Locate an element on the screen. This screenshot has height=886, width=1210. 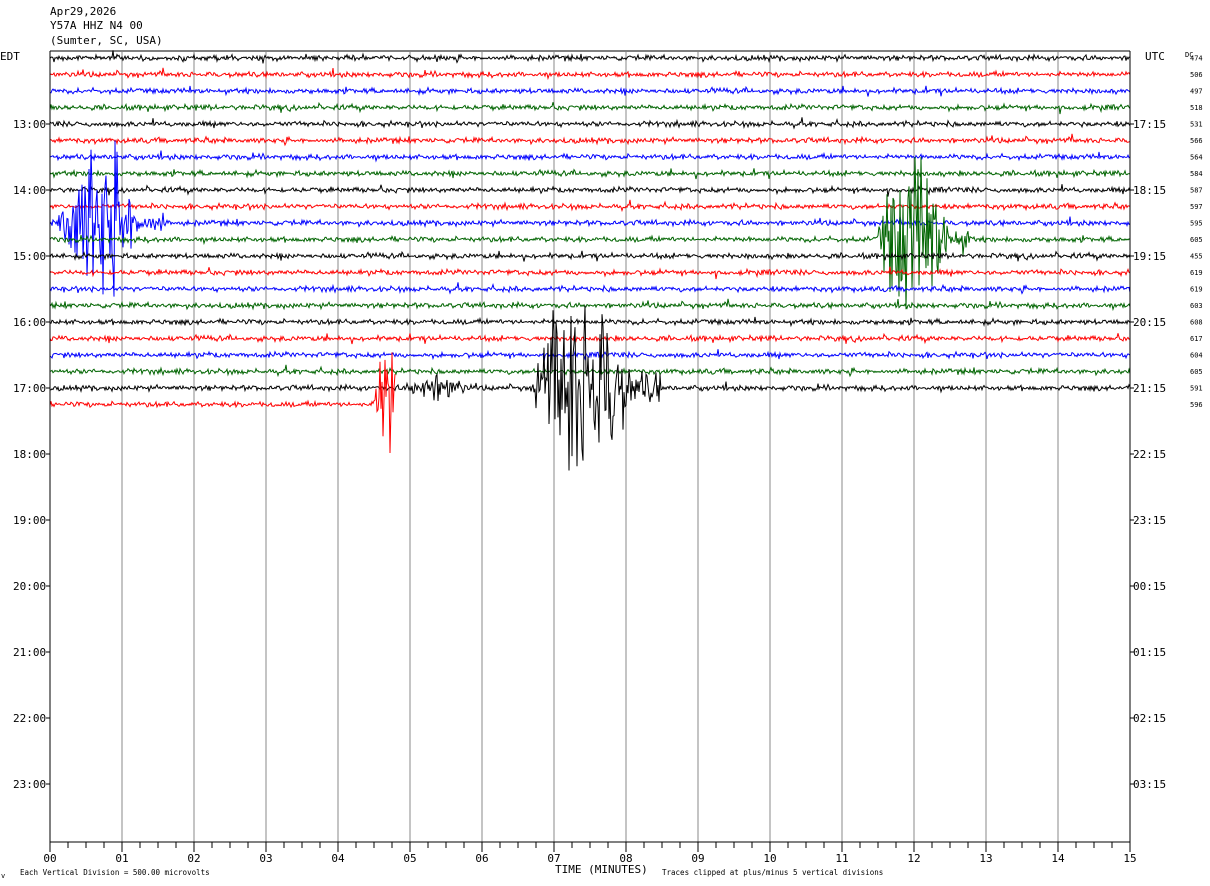
dc-offset-label: 566 is located at coordinates (1196, 141).